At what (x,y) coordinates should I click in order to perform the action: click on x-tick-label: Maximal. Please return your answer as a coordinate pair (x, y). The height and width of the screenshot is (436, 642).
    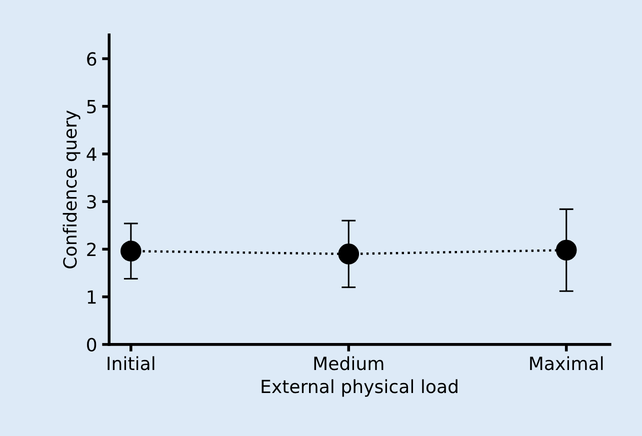
    Looking at the image, I should click on (566, 363).